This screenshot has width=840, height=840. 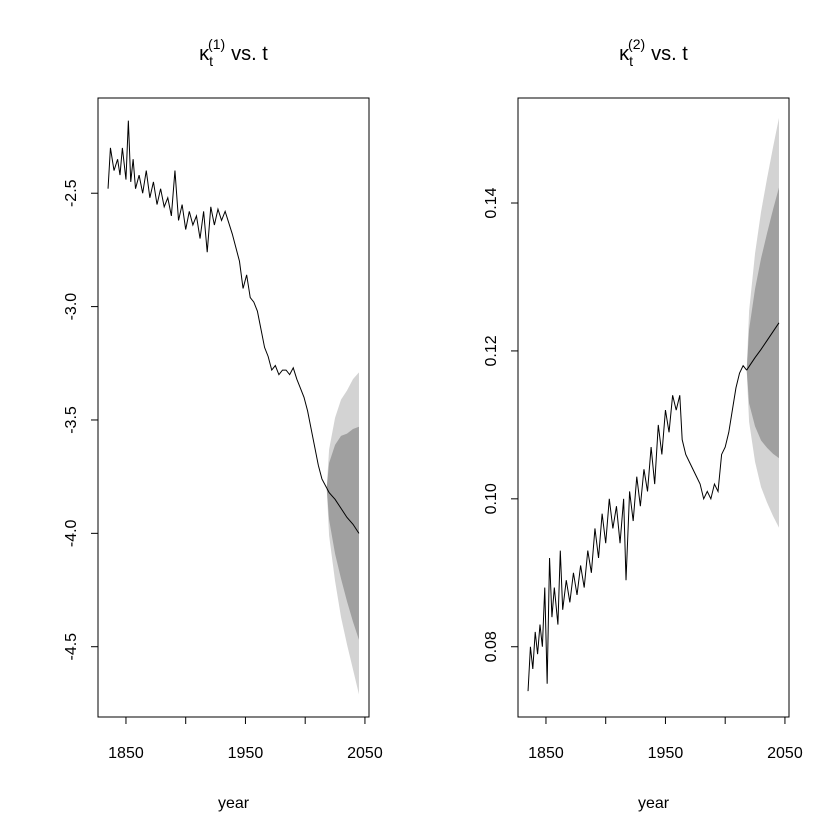 What do you see at coordinates (216, 44) in the screenshot?
I see `title-superscript: (1)` at bounding box center [216, 44].